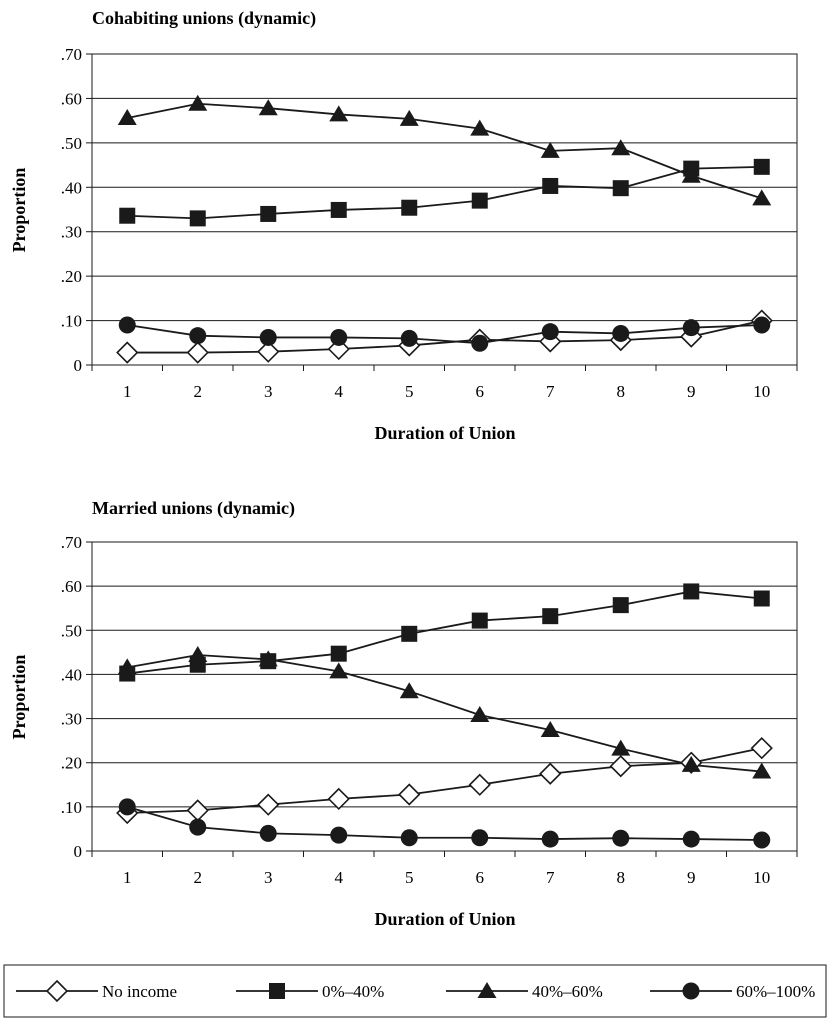  Describe the element at coordinates (71, 54) in the screenshot. I see `y-tick-label: .70` at that location.